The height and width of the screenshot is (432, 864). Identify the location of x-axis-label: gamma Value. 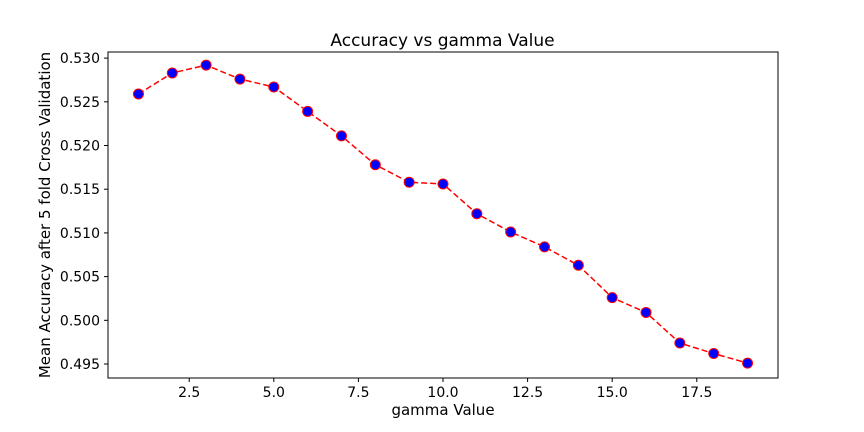
(442, 410).